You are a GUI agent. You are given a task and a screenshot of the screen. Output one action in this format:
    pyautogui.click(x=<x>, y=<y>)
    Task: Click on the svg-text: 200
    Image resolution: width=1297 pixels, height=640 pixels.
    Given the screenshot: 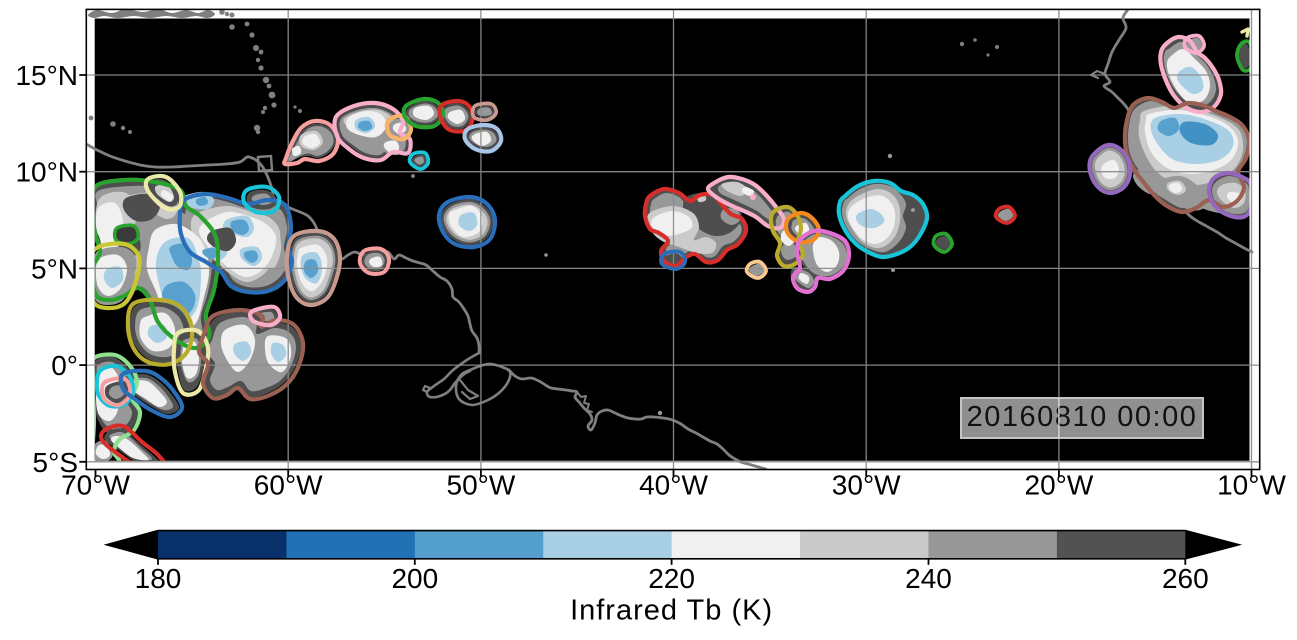 What is the action you would take?
    pyautogui.click(x=414, y=578)
    